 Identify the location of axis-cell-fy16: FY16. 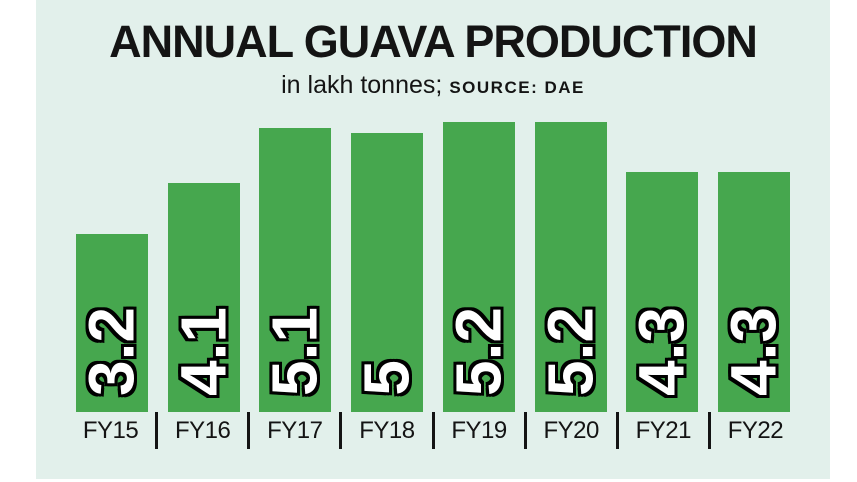
(201, 430).